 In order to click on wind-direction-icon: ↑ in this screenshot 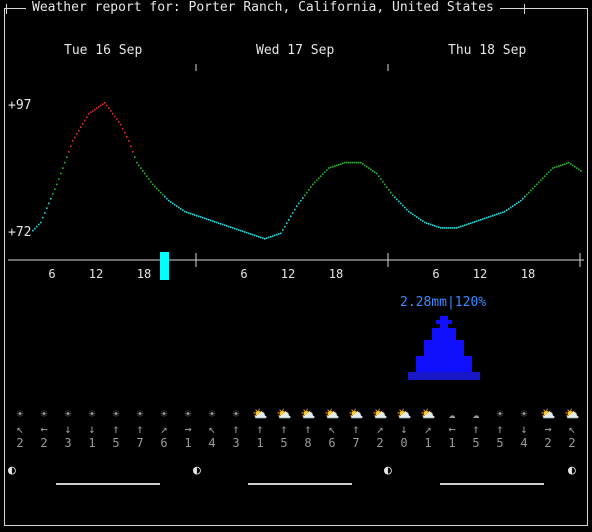, I will do `click(260, 429)`.